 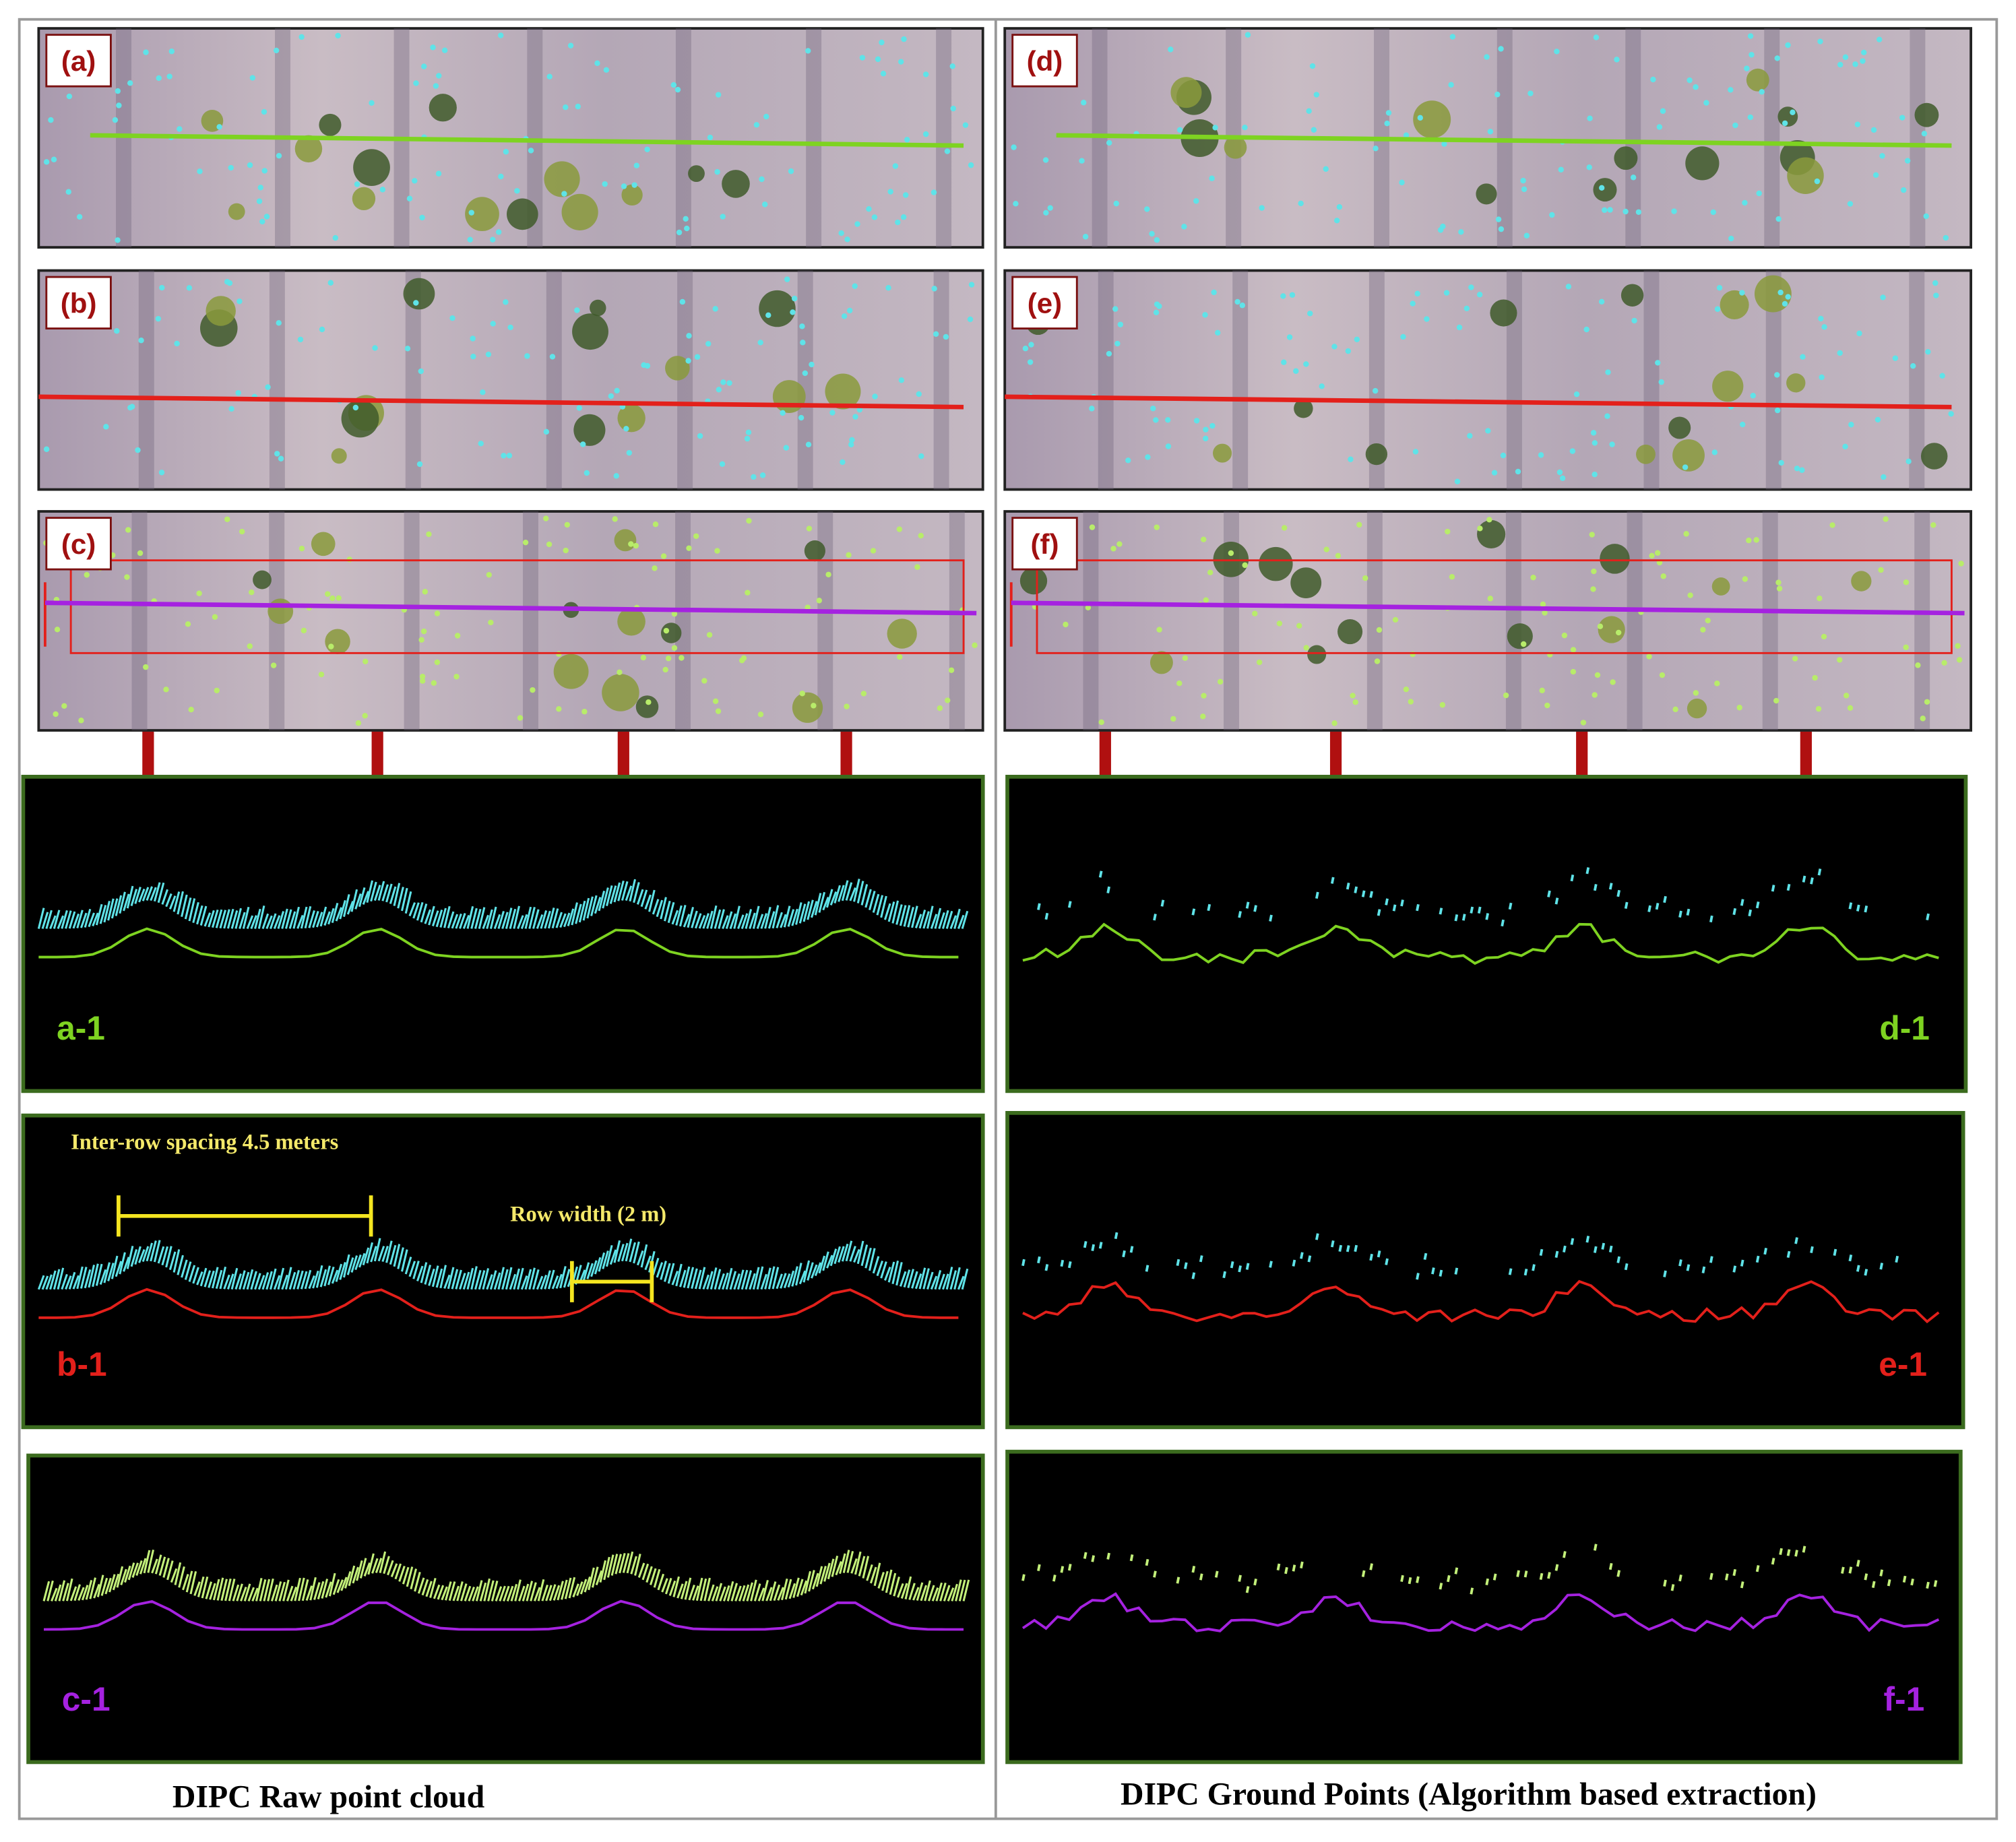 What do you see at coordinates (78, 61) in the screenshot?
I see `label-box` at bounding box center [78, 61].